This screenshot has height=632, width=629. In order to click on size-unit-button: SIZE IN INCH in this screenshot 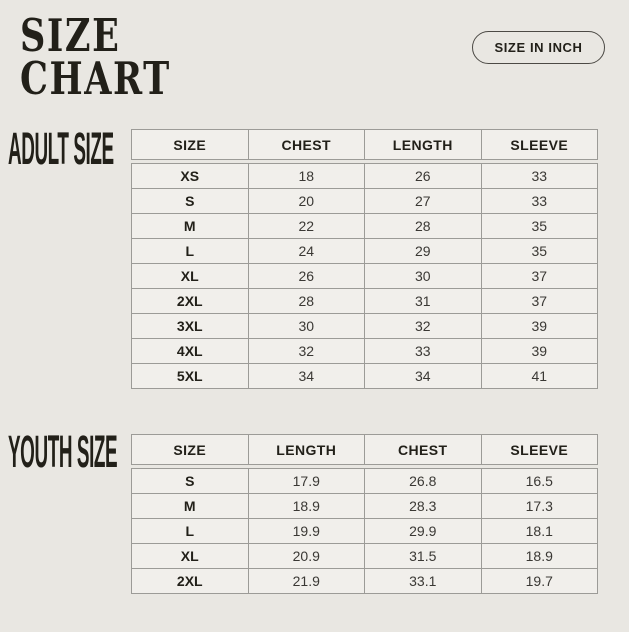, I will do `click(538, 47)`.